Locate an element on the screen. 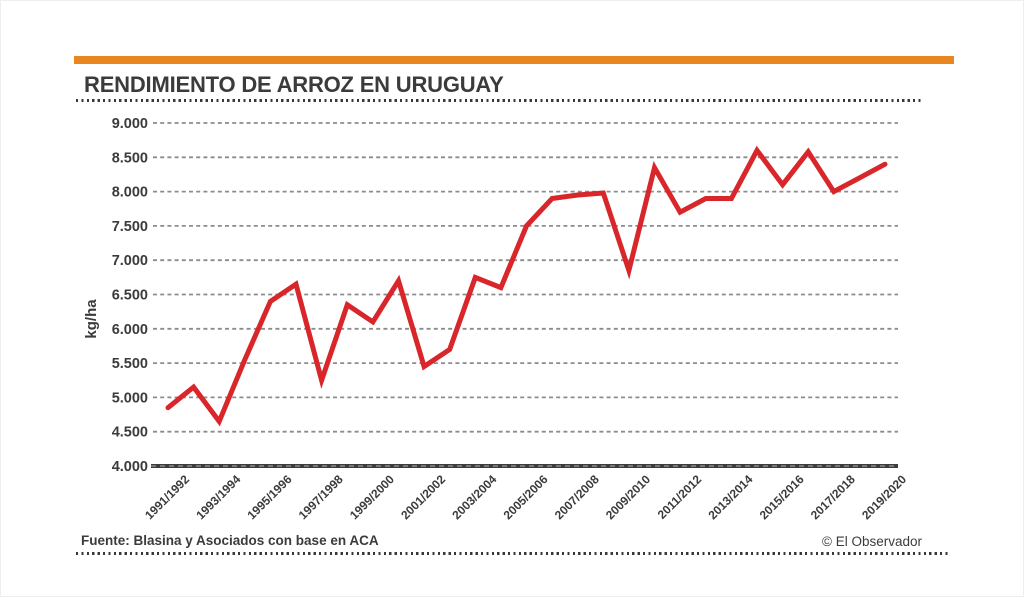 The width and height of the screenshot is (1024, 597). x-tick-label: 2019/2020 is located at coordinates (884, 497).